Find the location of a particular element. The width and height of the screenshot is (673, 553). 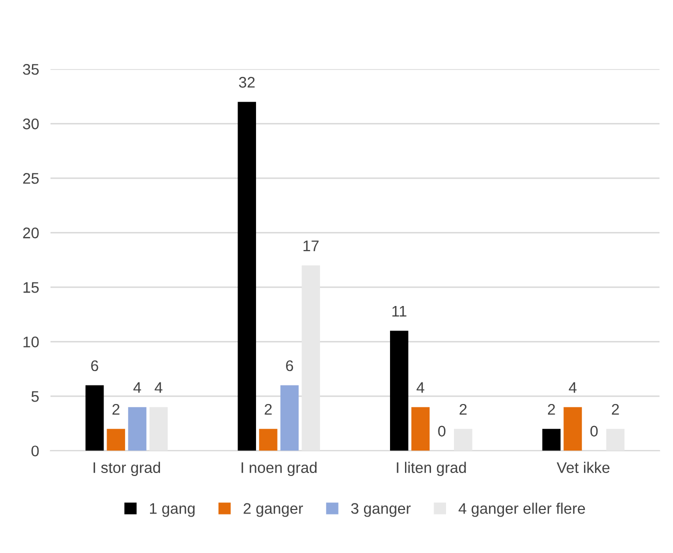

x-tick-label: I noen grad is located at coordinates (279, 469).